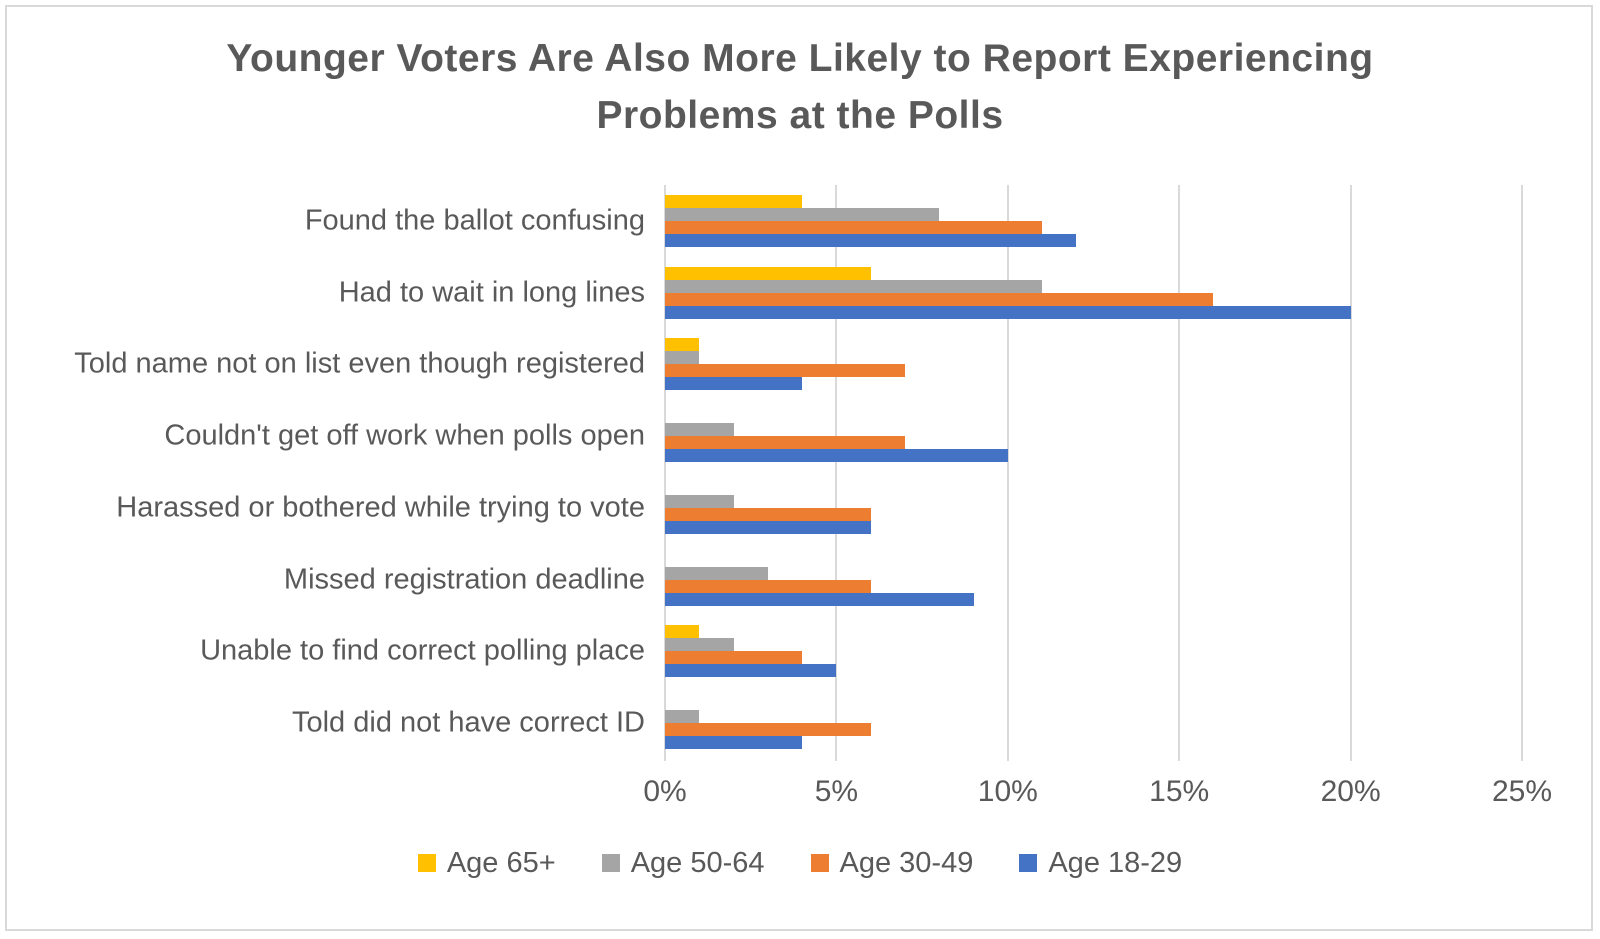 This screenshot has width=1600, height=939. What do you see at coordinates (836, 473) in the screenshot?
I see `gridline-5pct` at bounding box center [836, 473].